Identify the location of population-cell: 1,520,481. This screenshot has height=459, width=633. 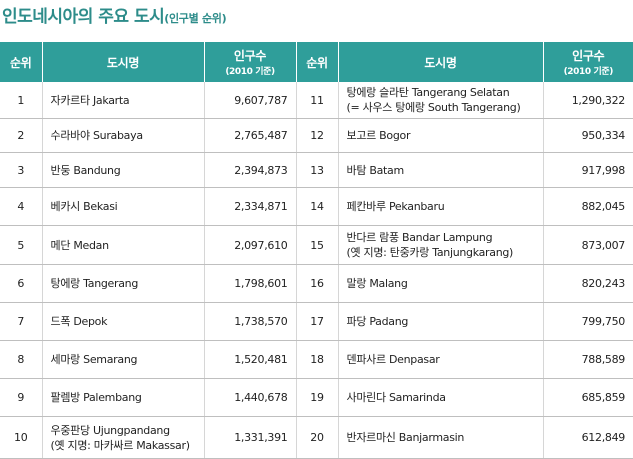
(250, 360).